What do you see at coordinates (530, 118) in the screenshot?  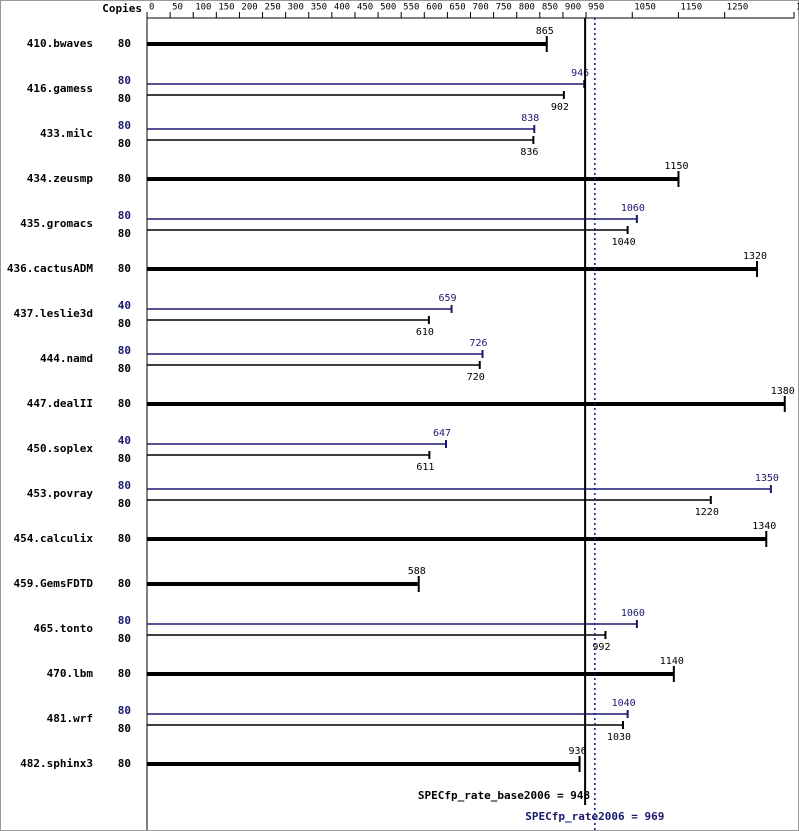 I see `value-label: 838` at bounding box center [530, 118].